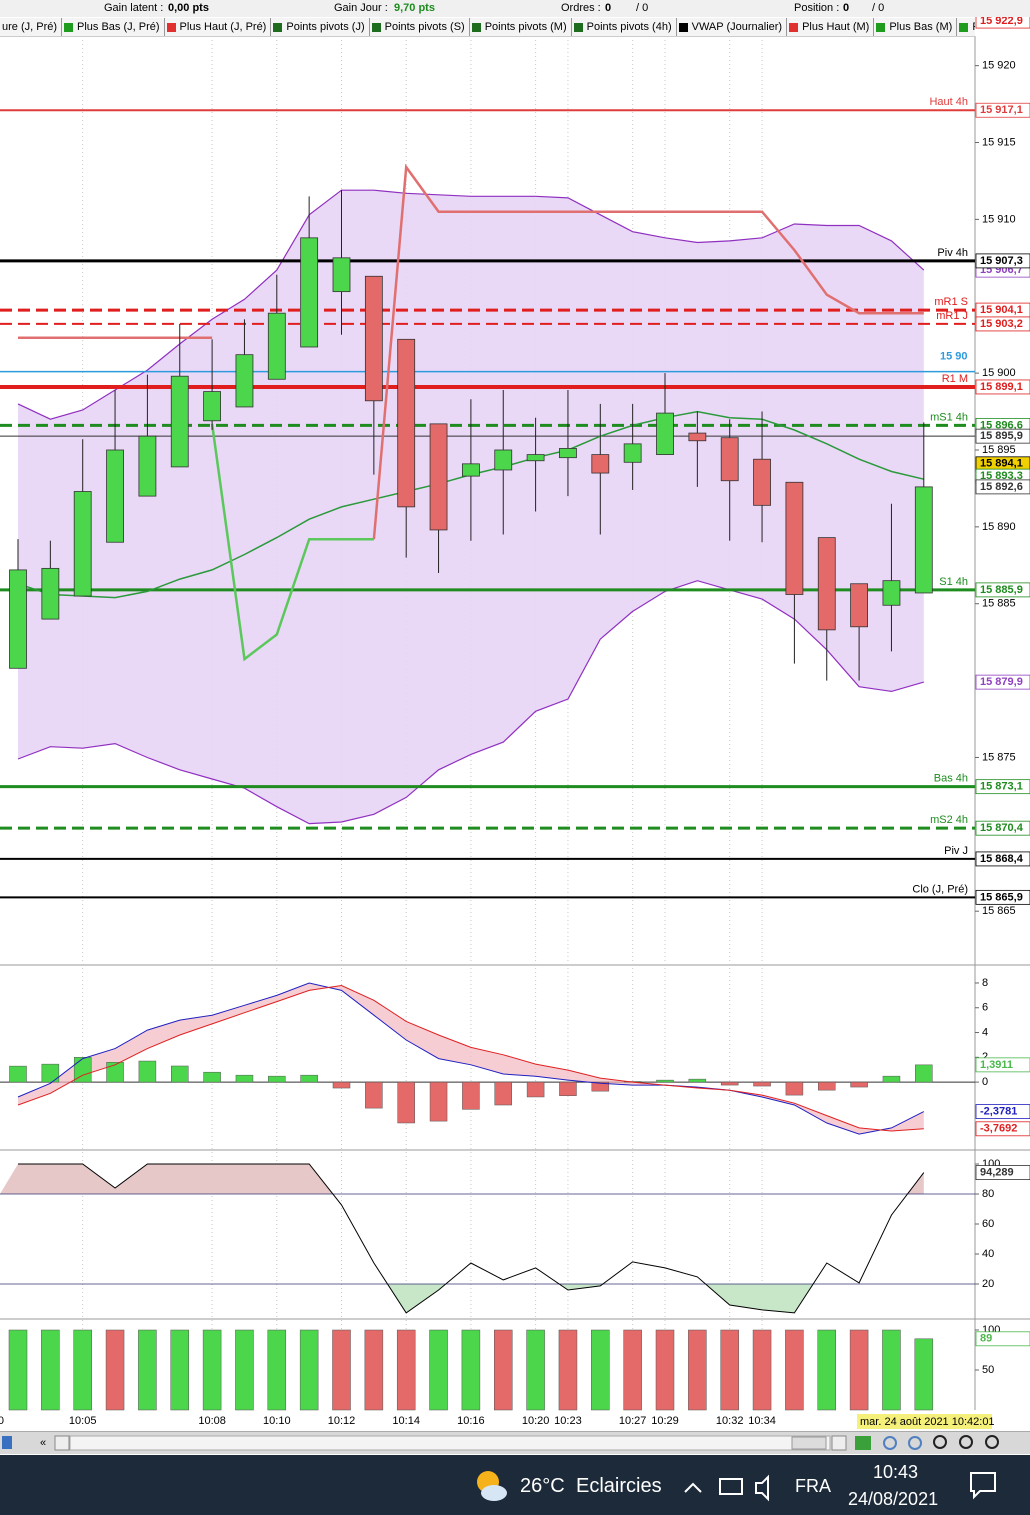 The height and width of the screenshot is (1515, 1030). Describe the element at coordinates (43, 1443) in the screenshot. I see `icon: «` at that location.